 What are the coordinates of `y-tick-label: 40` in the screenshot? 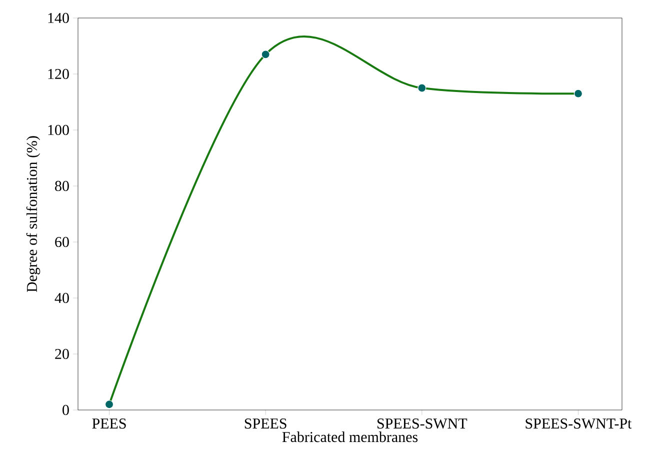 It's located at (61, 298).